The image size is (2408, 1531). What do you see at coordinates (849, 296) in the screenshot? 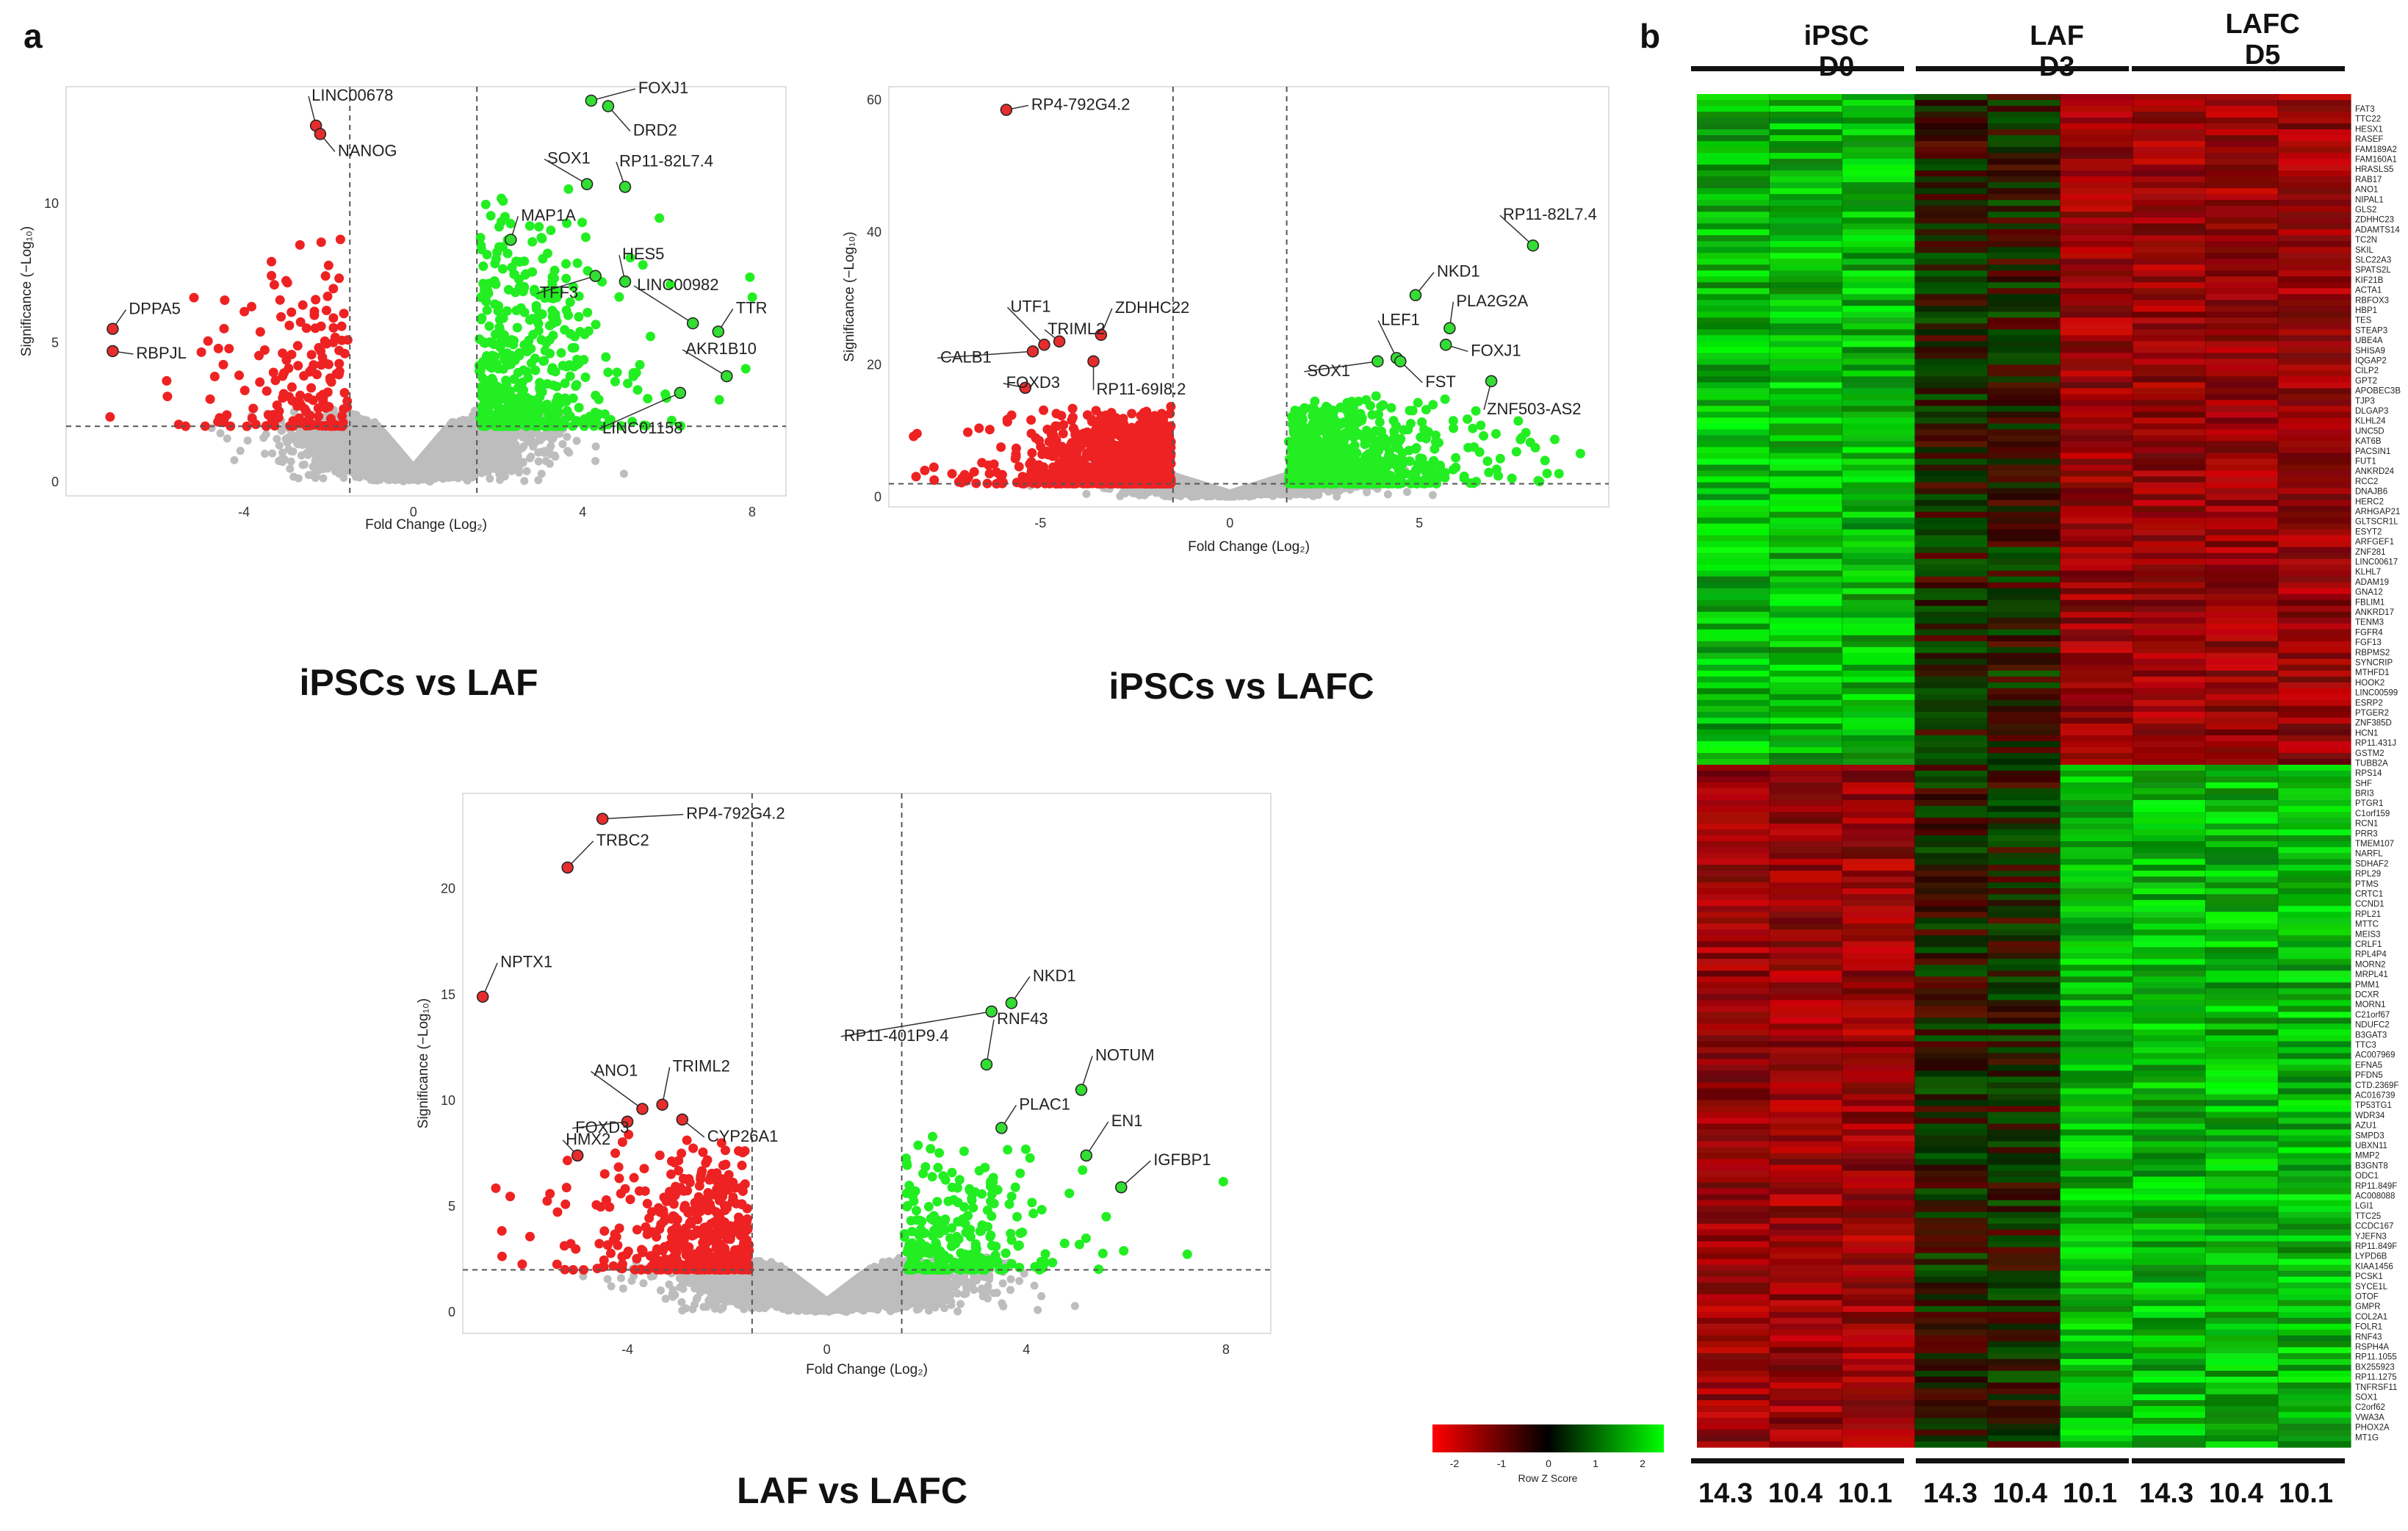
I see `y-axis-label: Significance (−Log₁₀)` at bounding box center [849, 296].